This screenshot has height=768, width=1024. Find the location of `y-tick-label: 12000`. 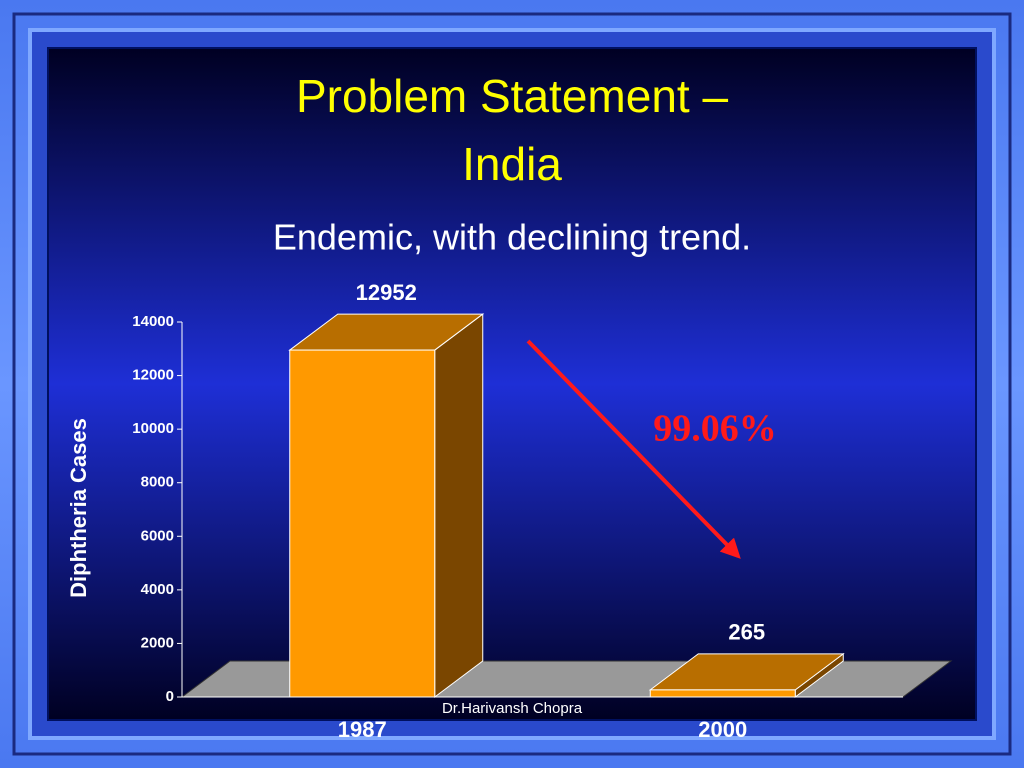

y-tick-label: 12000 is located at coordinates (153, 375).